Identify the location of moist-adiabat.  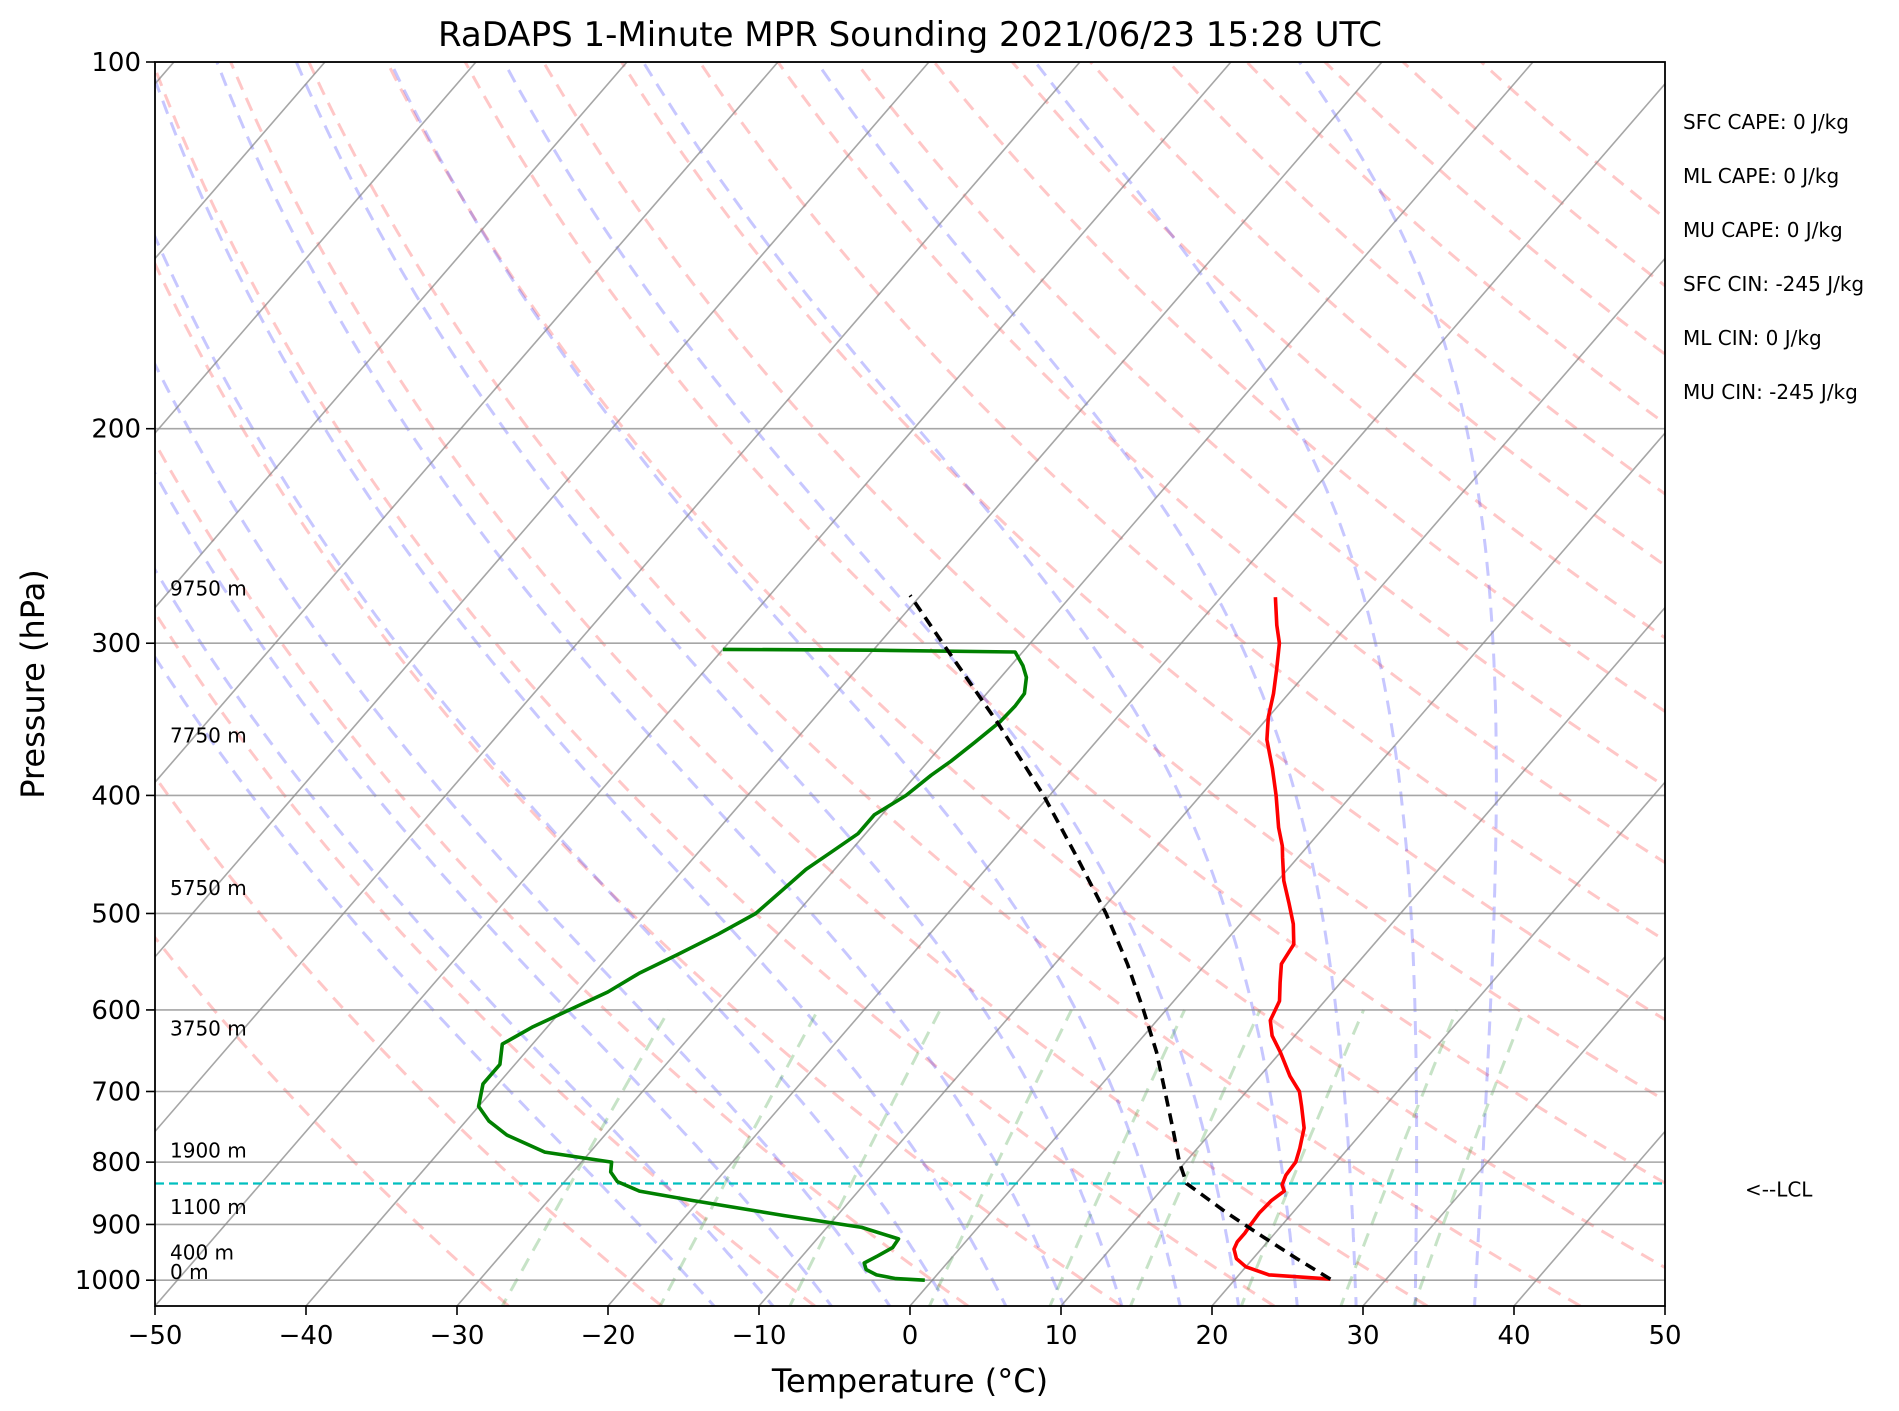
(1397, 686).